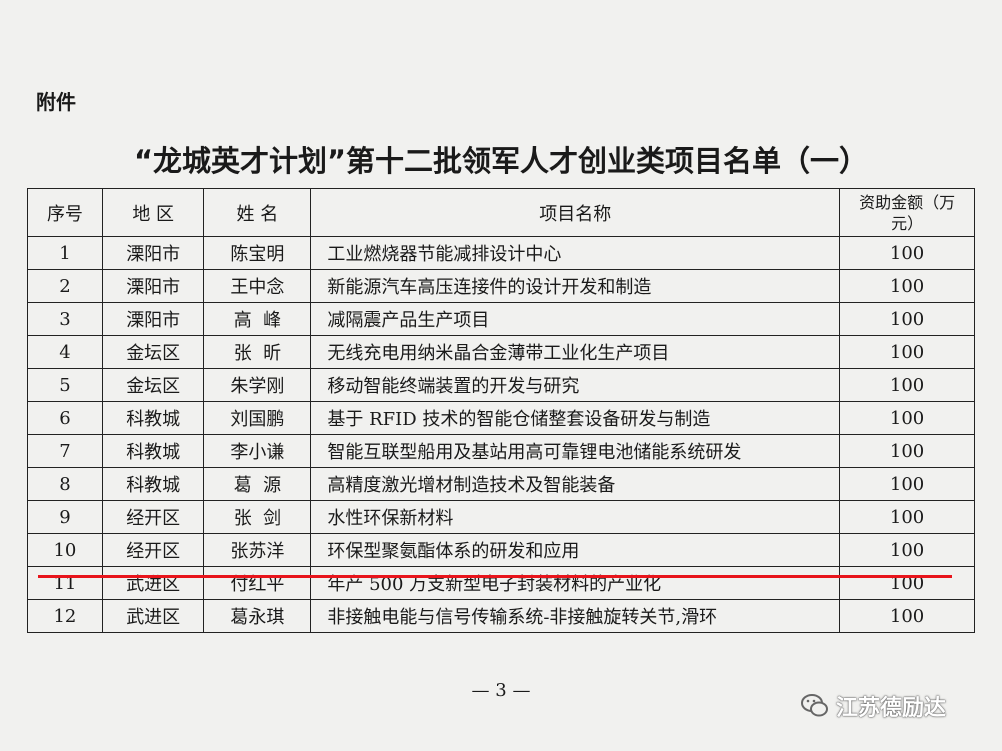  I want to click on table-row: 2 溧阳市 王中念 新能源汽车高压连接件的设计开发和制造 100, so click(501, 286).